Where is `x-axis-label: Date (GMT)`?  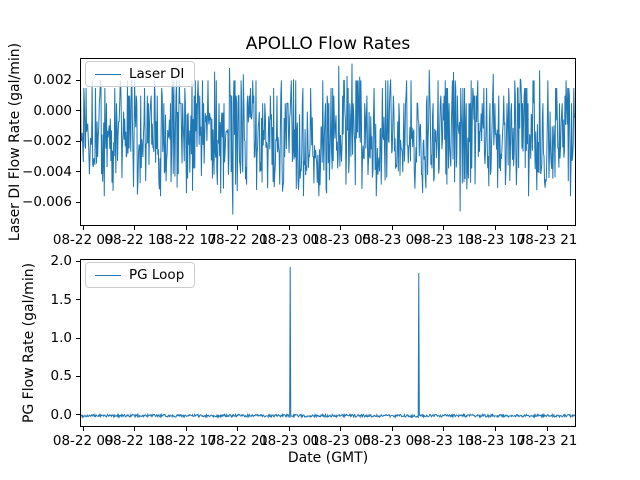
x-axis-label: Date (GMT) is located at coordinates (328, 458).